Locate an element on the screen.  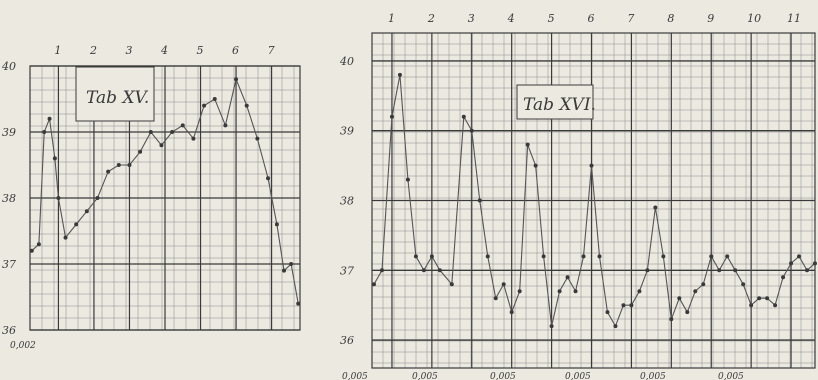
tab-xvi-title-box is located at coordinates (555, 102).